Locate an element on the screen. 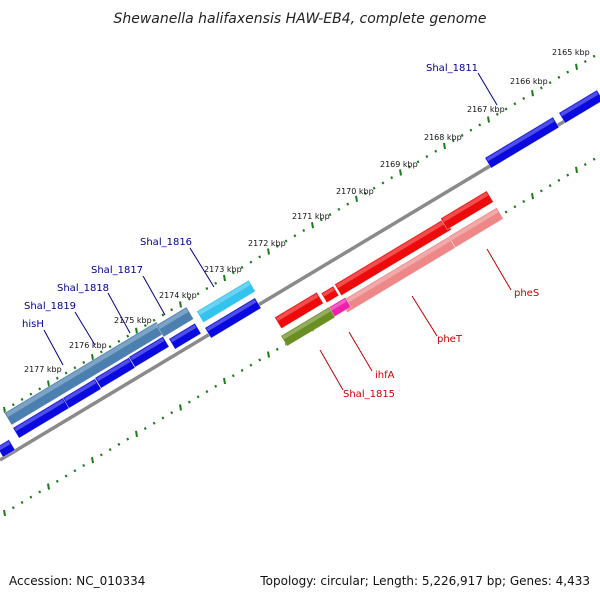 This screenshot has width=600, height=600. gene-label: hisH is located at coordinates (33, 324).